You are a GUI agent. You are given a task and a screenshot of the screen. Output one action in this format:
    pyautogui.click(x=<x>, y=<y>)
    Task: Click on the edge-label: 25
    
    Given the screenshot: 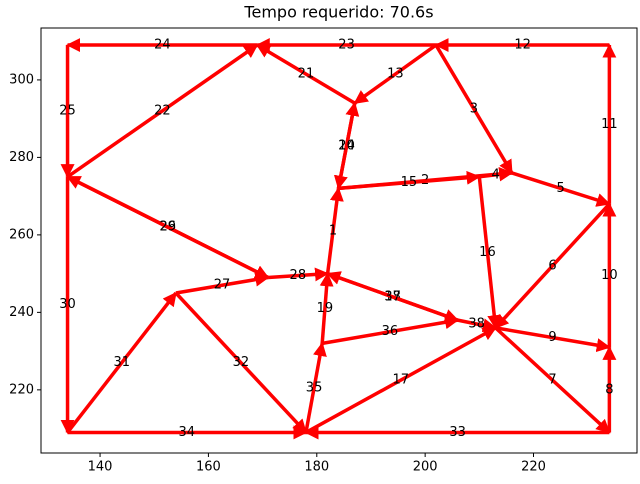 What is the action you would take?
    pyautogui.click(x=67, y=110)
    